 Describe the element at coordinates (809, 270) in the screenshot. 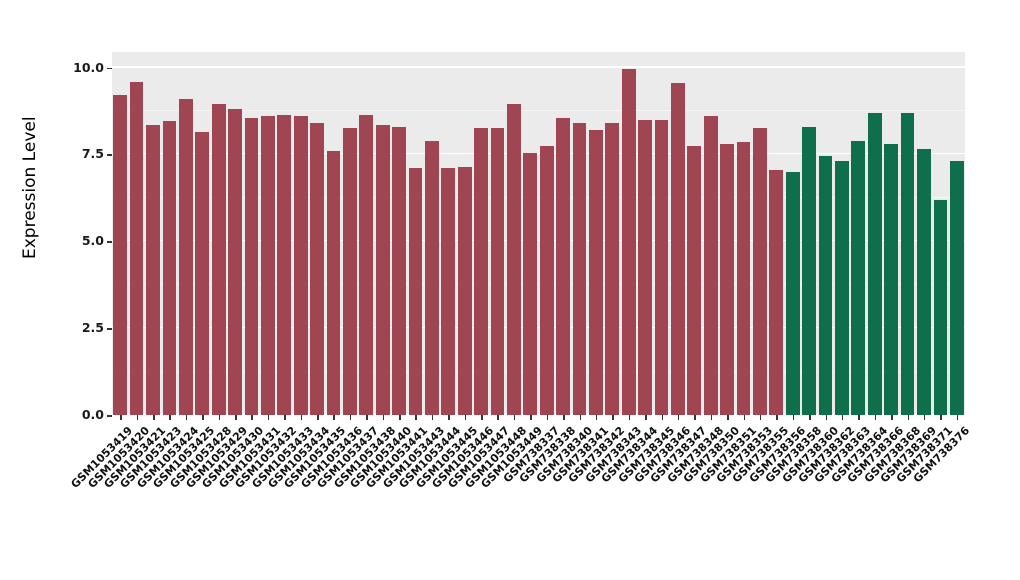

I see `bar-GSM738358` at that location.